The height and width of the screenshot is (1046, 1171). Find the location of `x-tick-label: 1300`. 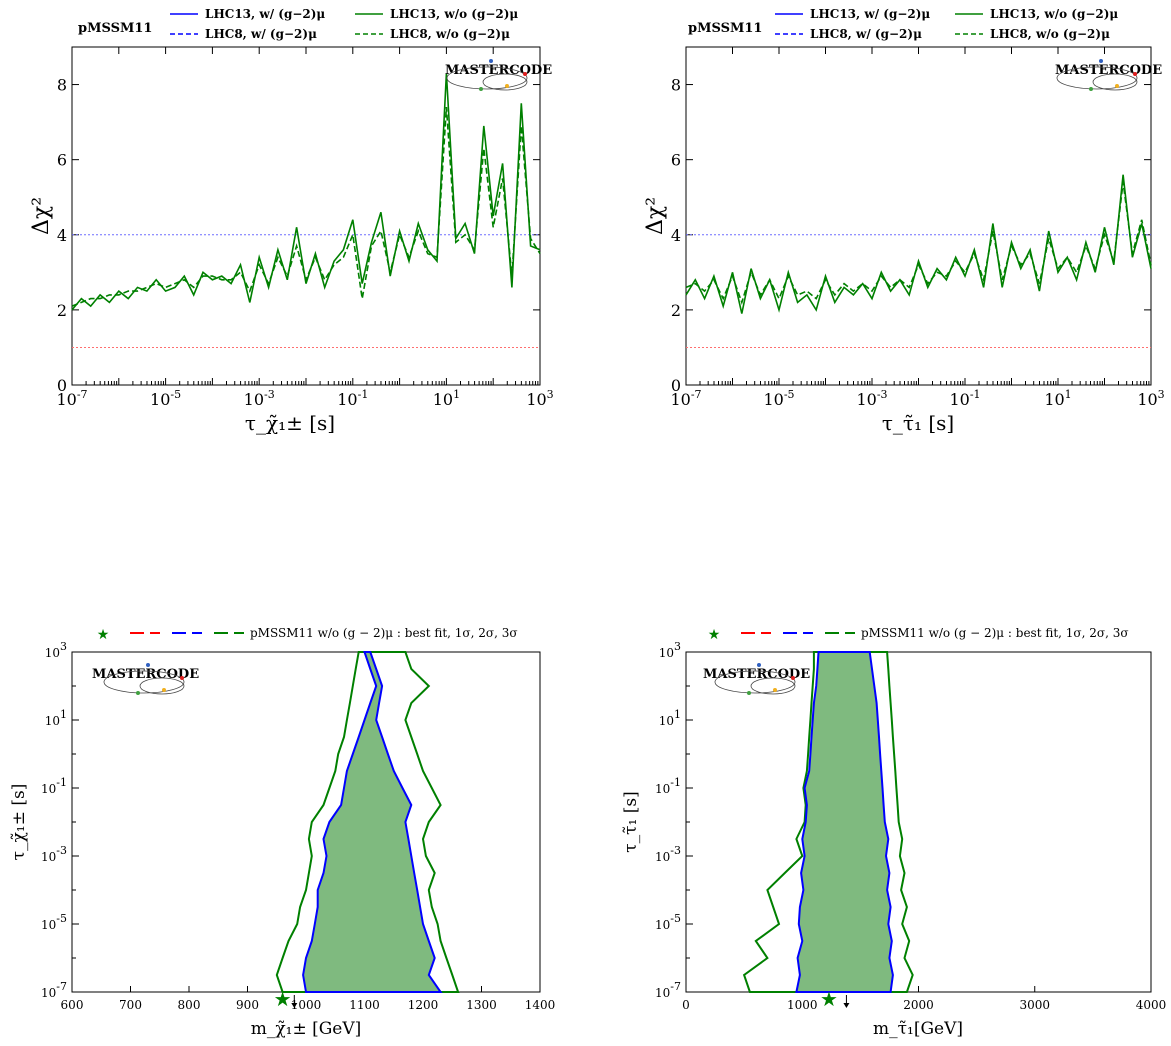

x-tick-label: 1300 is located at coordinates (481, 1005).